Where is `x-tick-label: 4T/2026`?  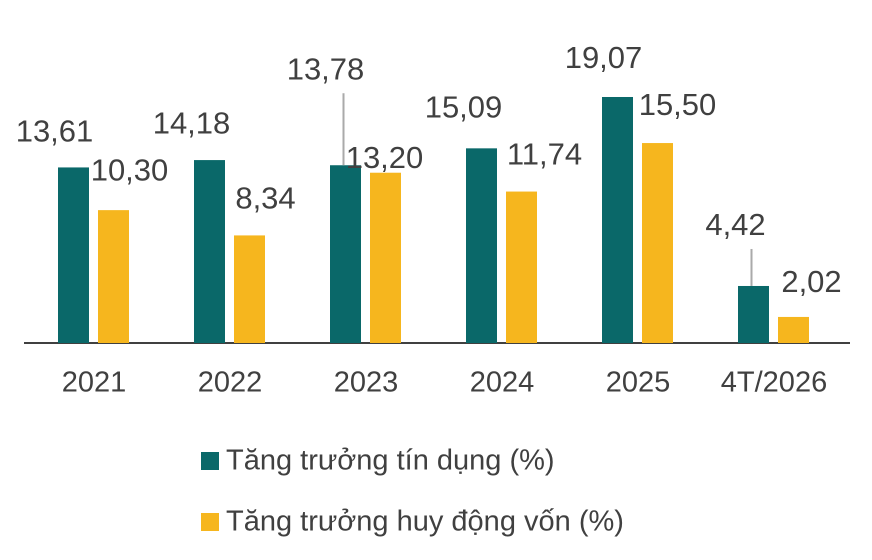 x-tick-label: 4T/2026 is located at coordinates (774, 383).